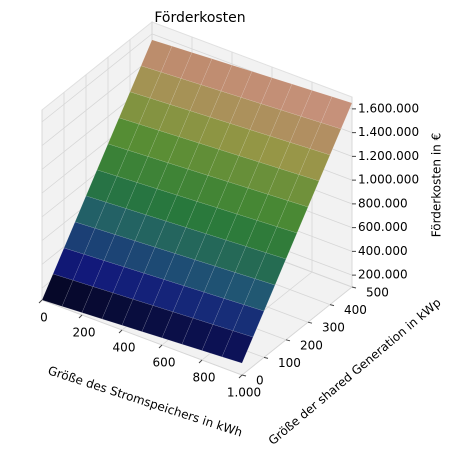 The image size is (453, 464). Describe the element at coordinates (383, 203) in the screenshot. I see `z-tick-label: 800.000` at that location.